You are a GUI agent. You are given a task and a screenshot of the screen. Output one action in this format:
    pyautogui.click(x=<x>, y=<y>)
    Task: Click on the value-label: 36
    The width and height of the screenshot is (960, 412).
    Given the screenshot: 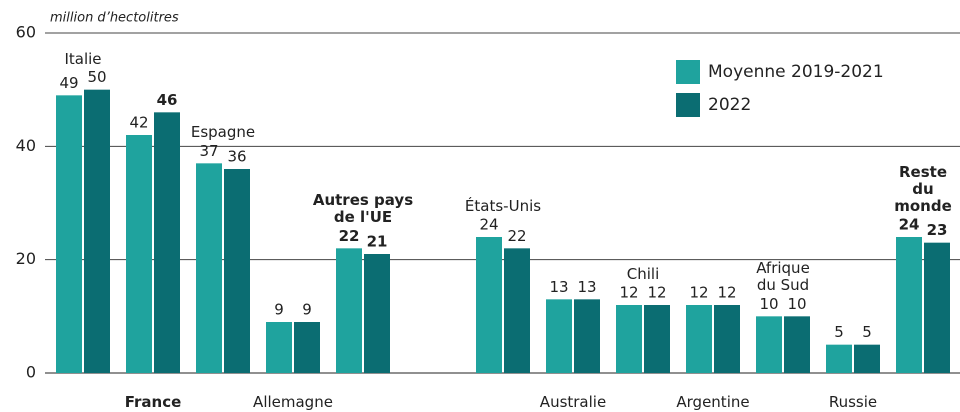 What is the action you would take?
    pyautogui.click(x=236, y=157)
    